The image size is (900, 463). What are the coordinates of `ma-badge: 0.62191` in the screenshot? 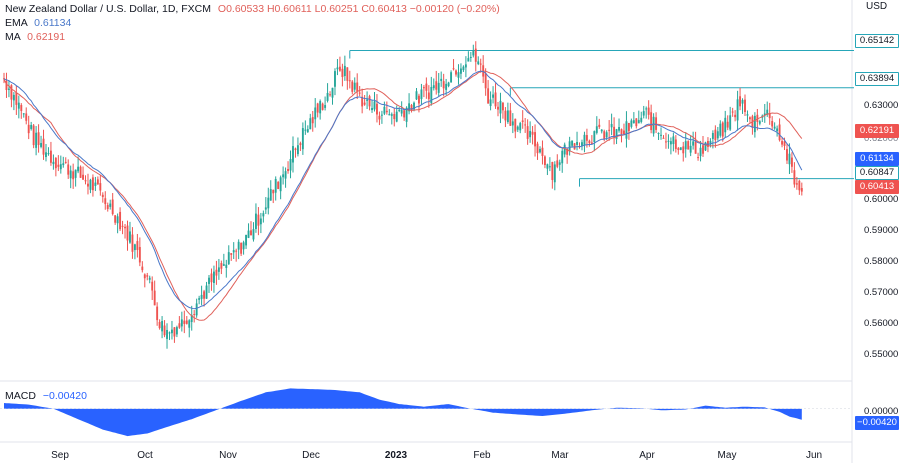 It's located at (877, 131).